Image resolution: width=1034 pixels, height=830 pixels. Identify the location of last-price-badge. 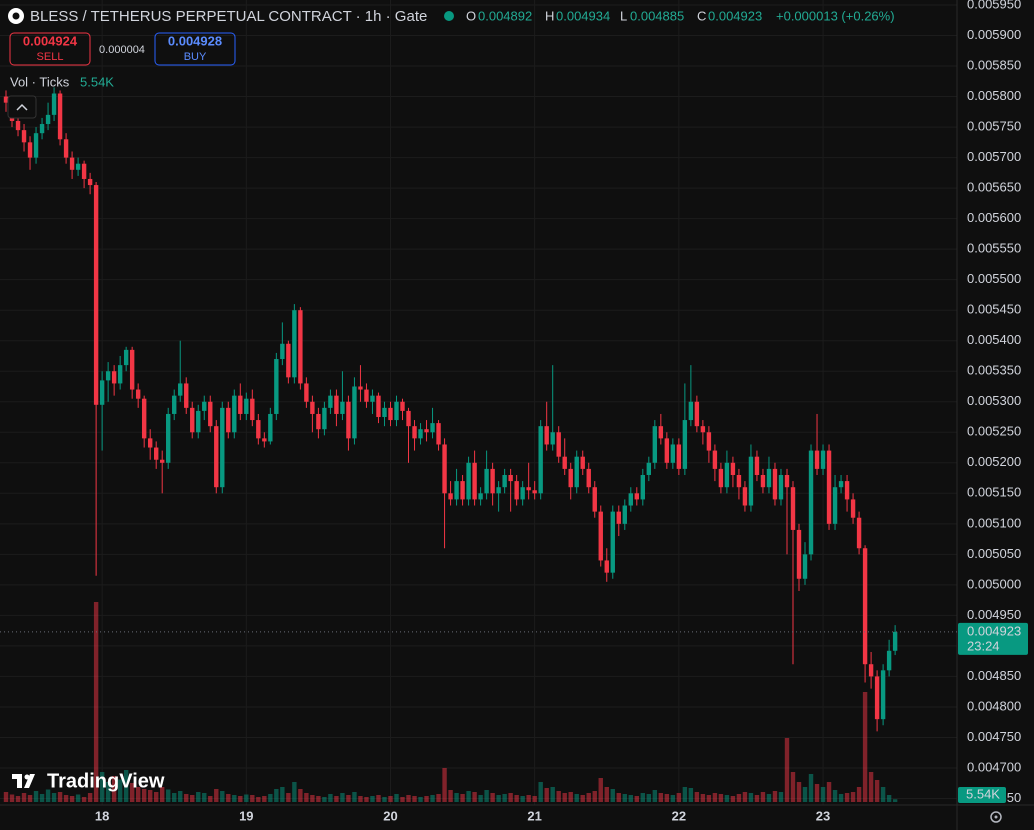
(993, 638).